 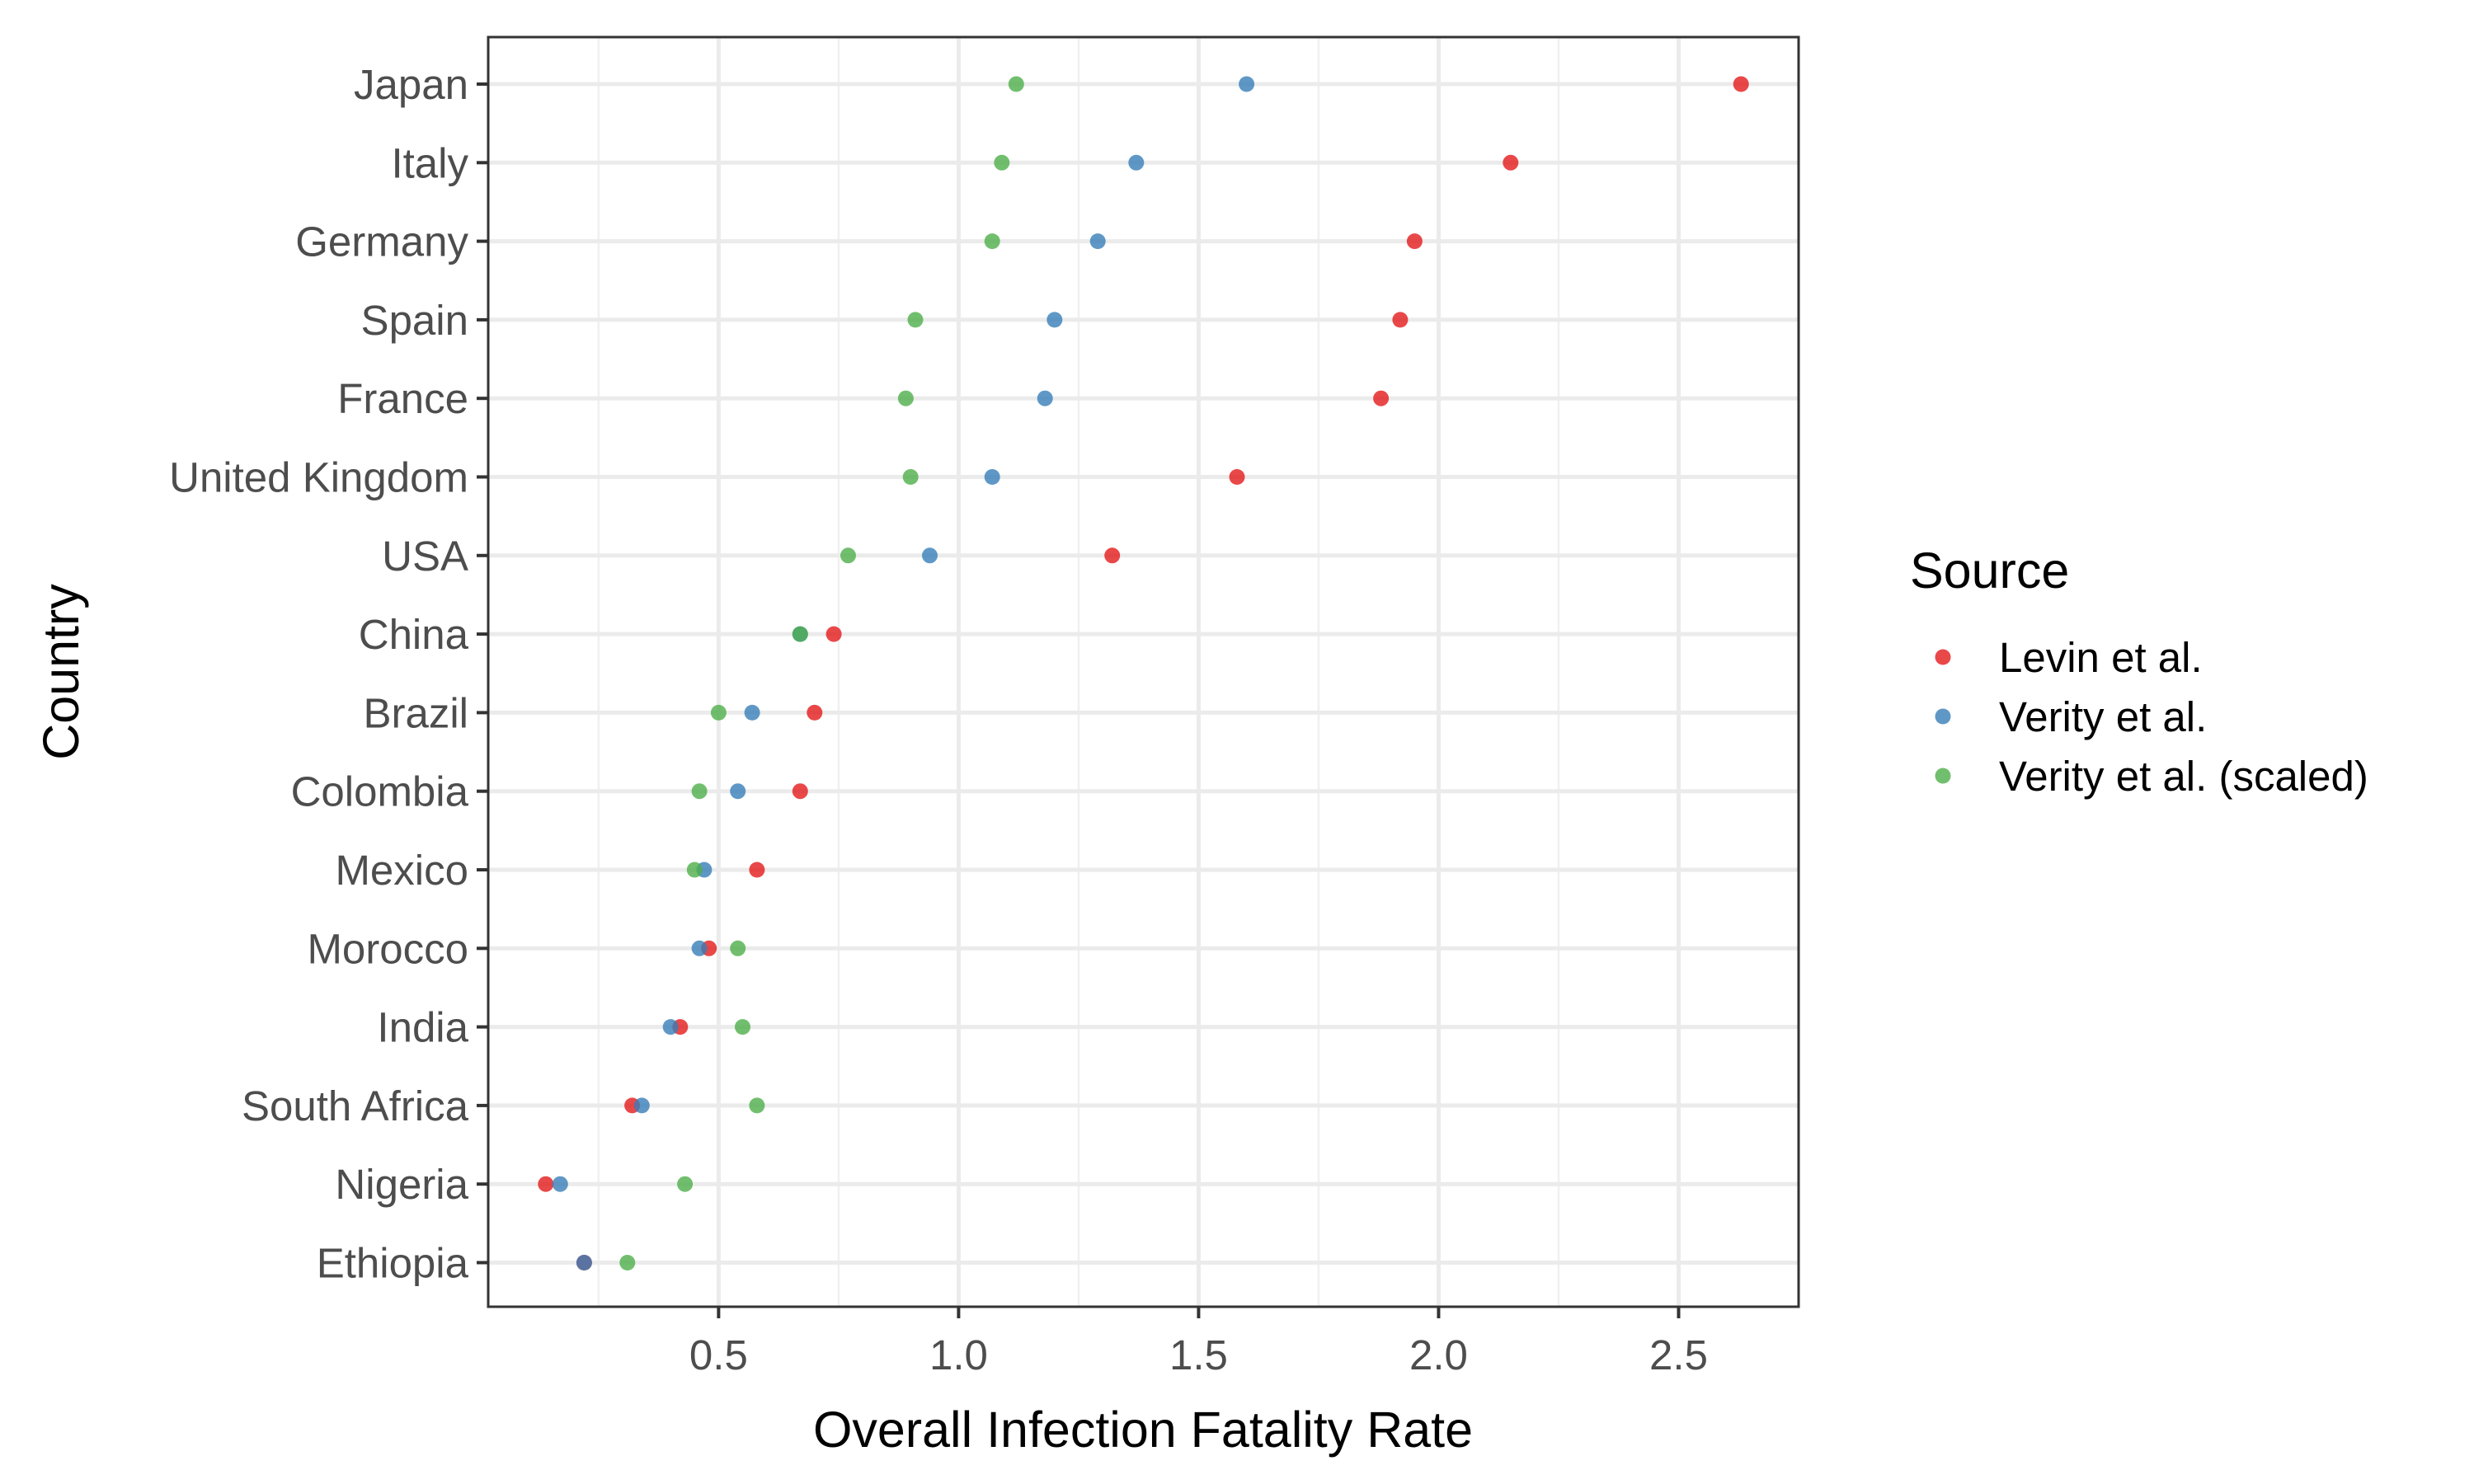 I want to click on y-tick-label: Germany, so click(x=381, y=242).